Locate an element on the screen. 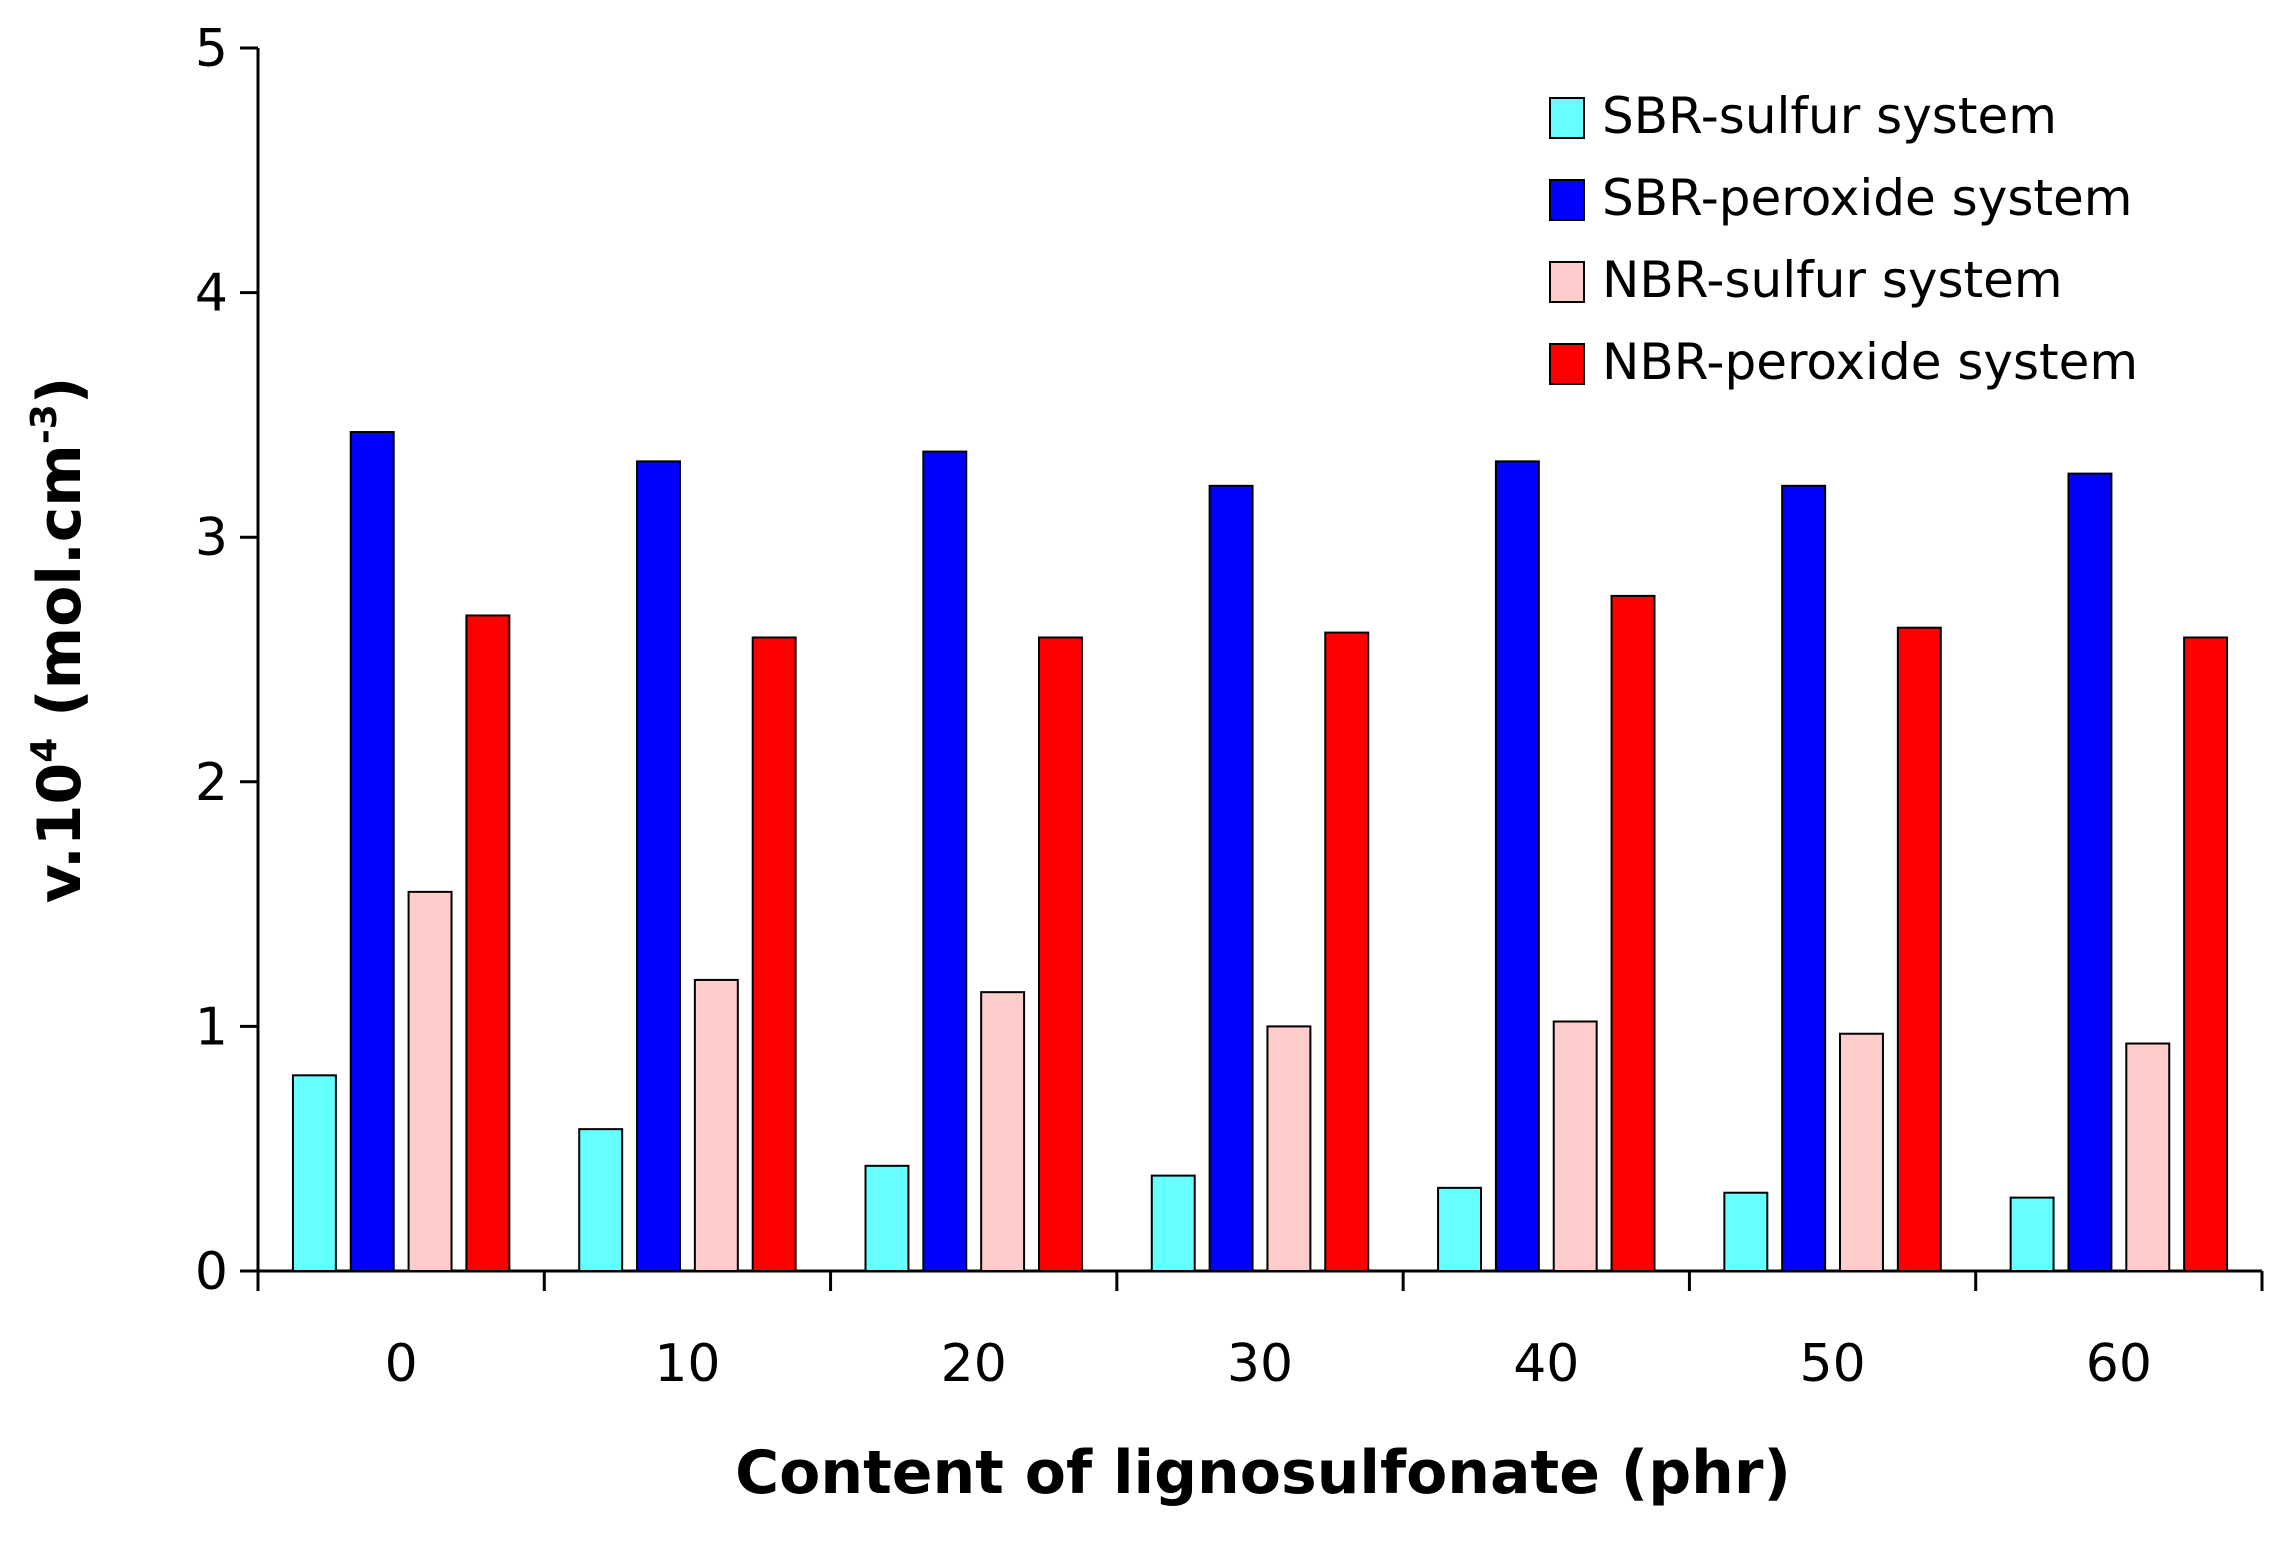 Image resolution: width=2284 pixels, height=1557 pixels. x-axis-title: Content of lignosulfonate (phr) is located at coordinates (1263, 1473).